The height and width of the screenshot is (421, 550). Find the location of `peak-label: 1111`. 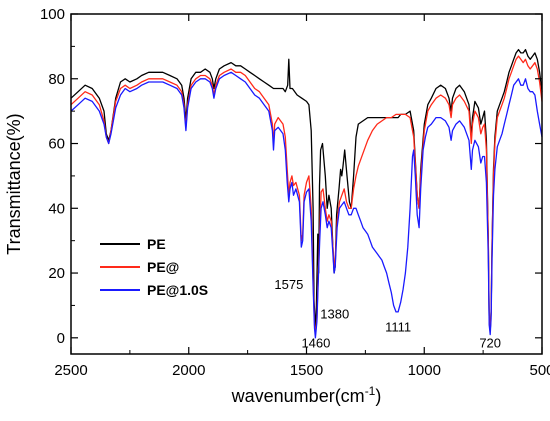

peak-label: 1111 is located at coordinates (398, 326).